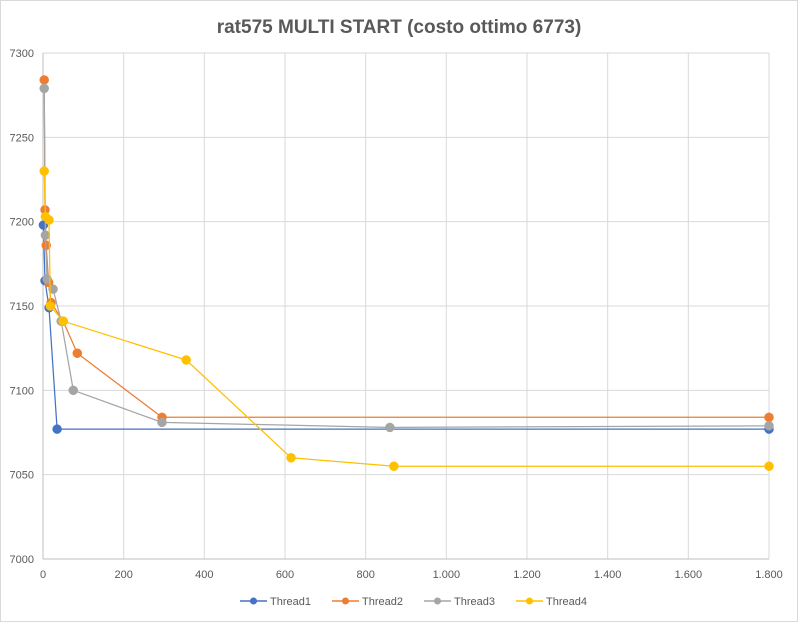 Image resolution: width=798 pixels, height=622 pixels. Describe the element at coordinates (22, 476) in the screenshot. I see `y-tick-label: 7050` at that location.